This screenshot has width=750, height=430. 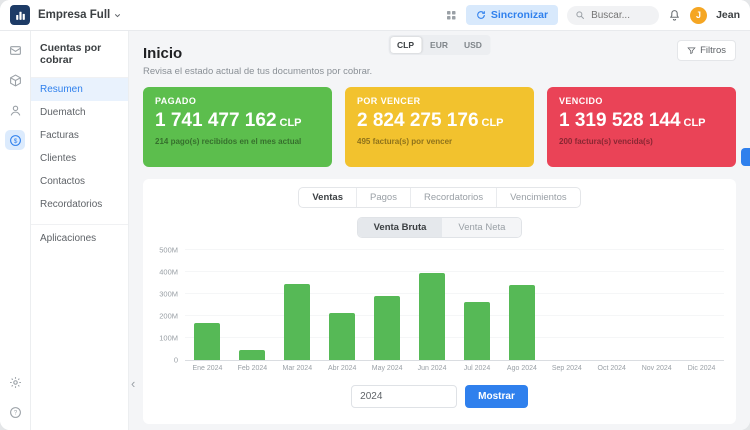 I want to click on x-tick-label: Abr 2024, so click(x=342, y=368).